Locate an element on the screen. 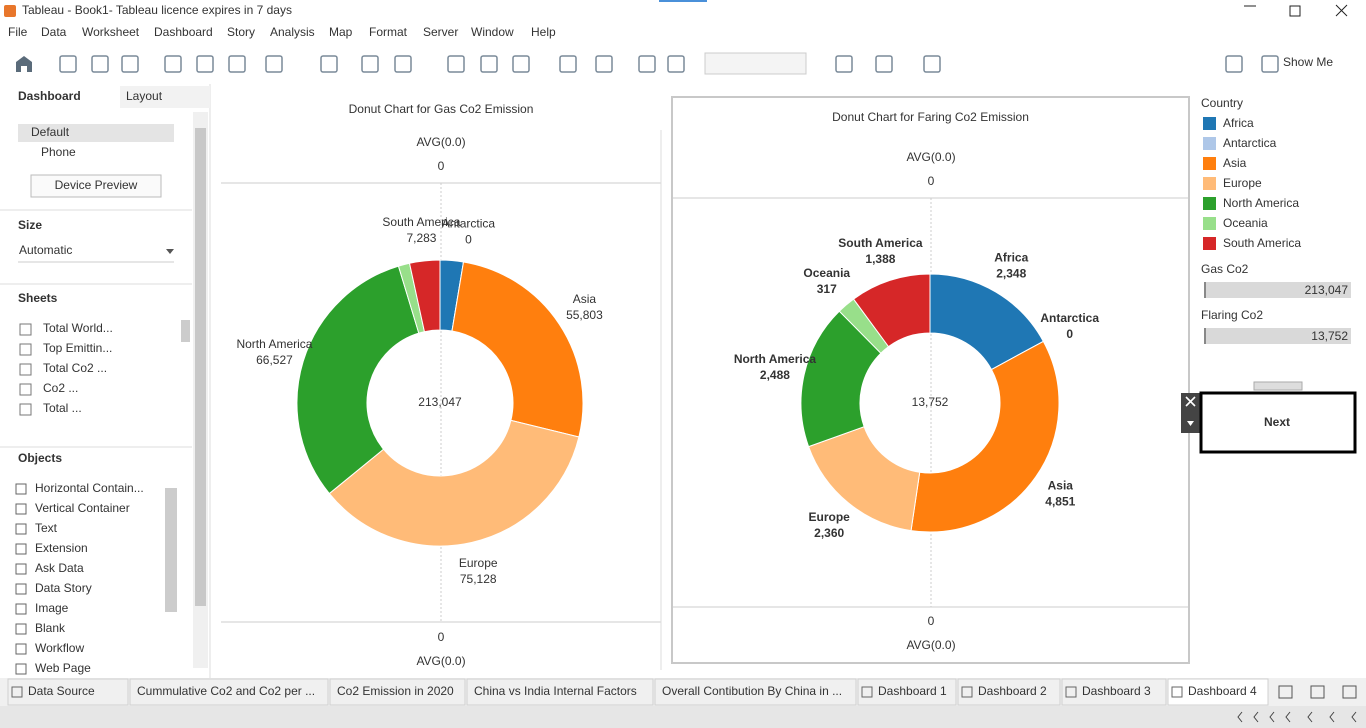 The image size is (1366, 728). panel-tab: Dashboard is located at coordinates (49, 96).